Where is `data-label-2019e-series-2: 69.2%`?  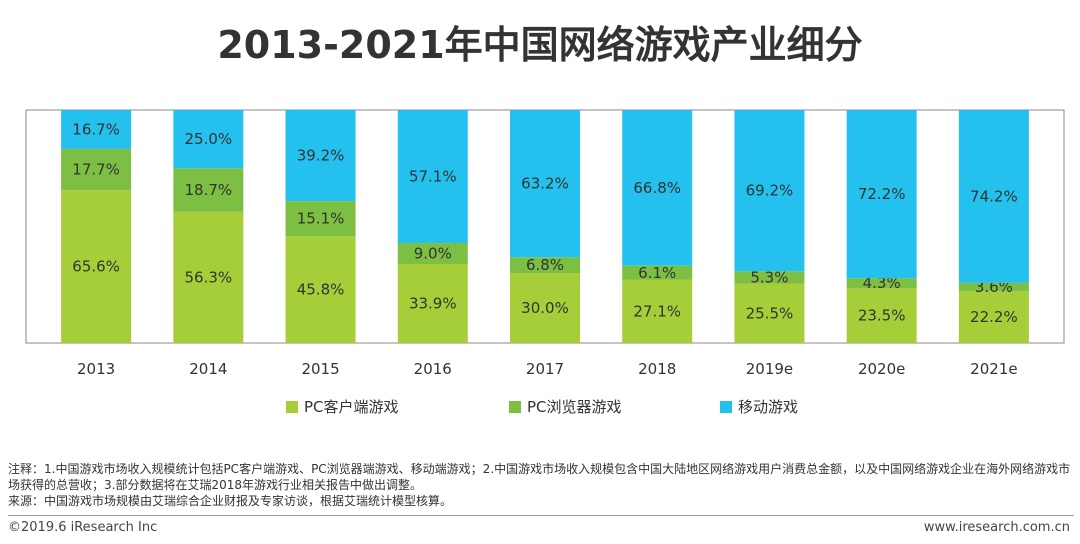
data-label-2019e-series-2: 69.2% is located at coordinates (770, 191).